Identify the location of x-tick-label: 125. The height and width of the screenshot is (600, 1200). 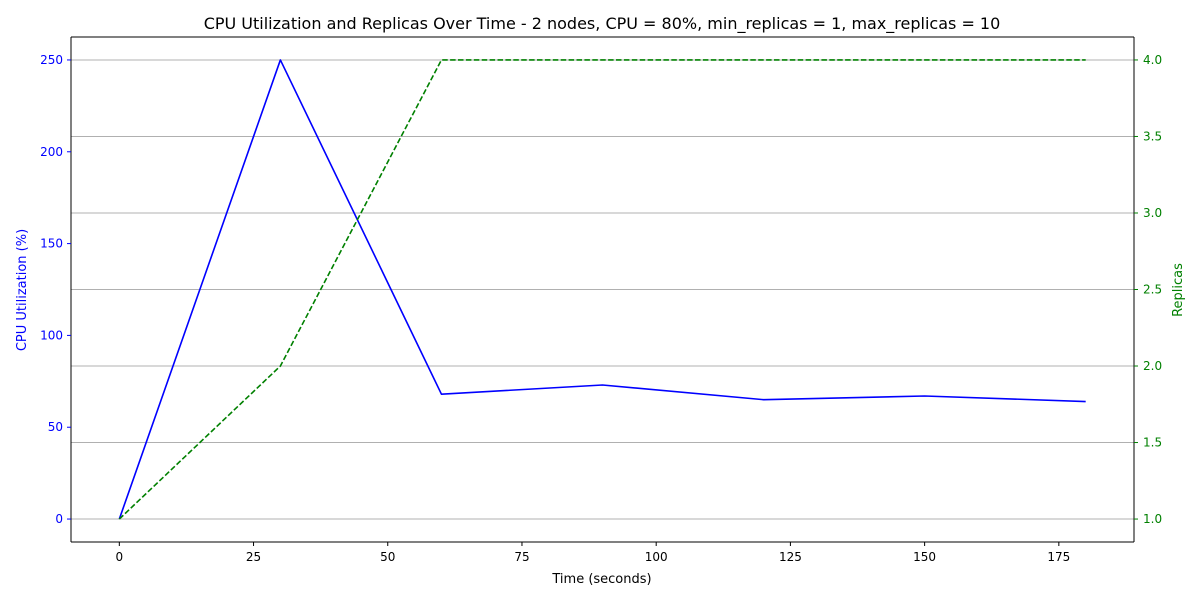
(790, 557).